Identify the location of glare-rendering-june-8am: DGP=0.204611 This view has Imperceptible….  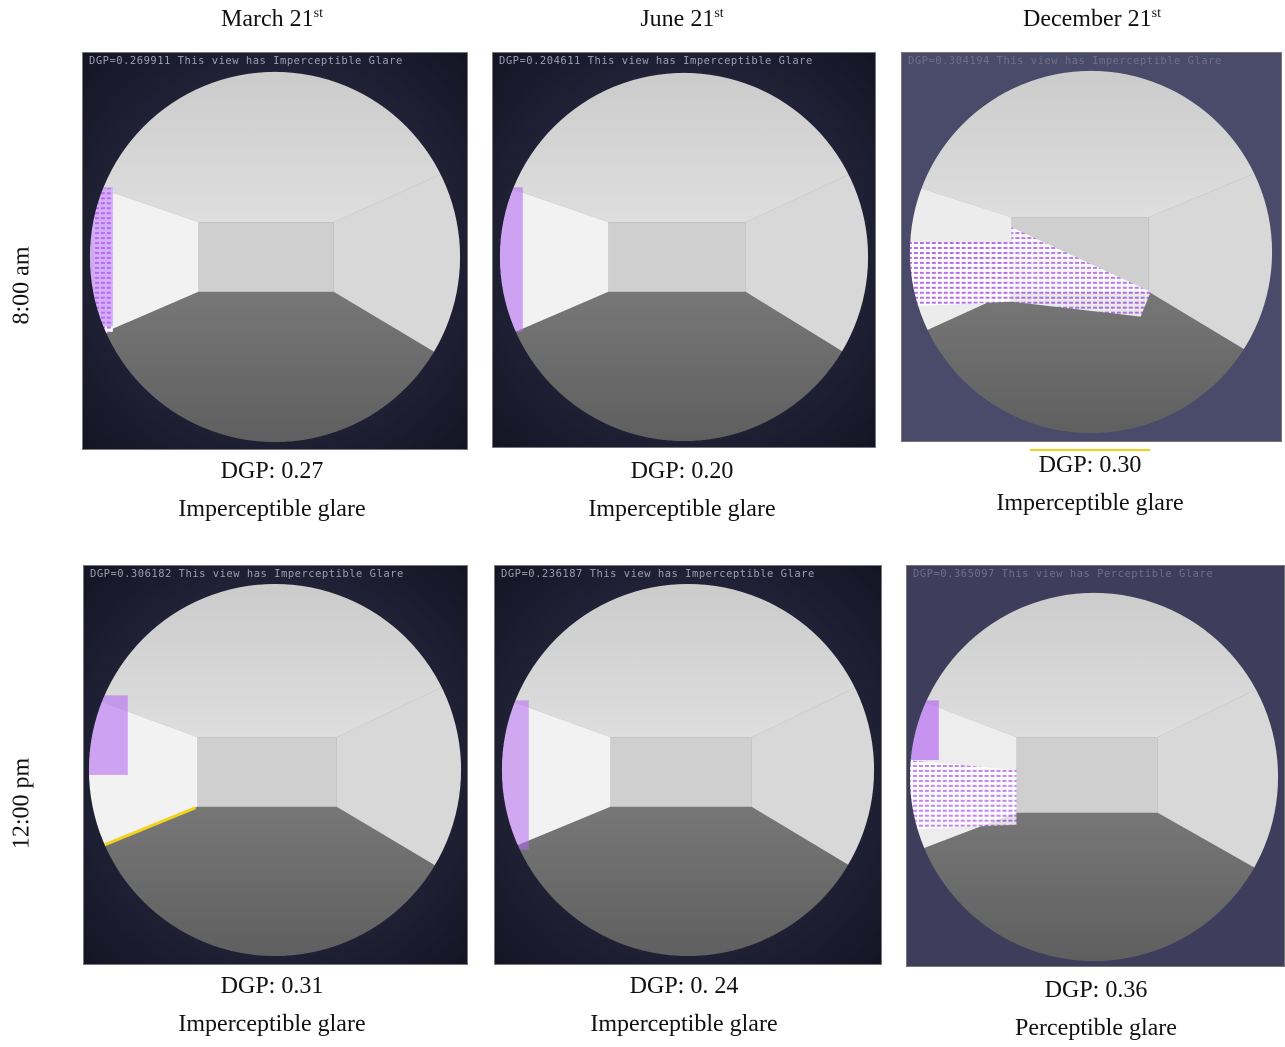
(684, 250).